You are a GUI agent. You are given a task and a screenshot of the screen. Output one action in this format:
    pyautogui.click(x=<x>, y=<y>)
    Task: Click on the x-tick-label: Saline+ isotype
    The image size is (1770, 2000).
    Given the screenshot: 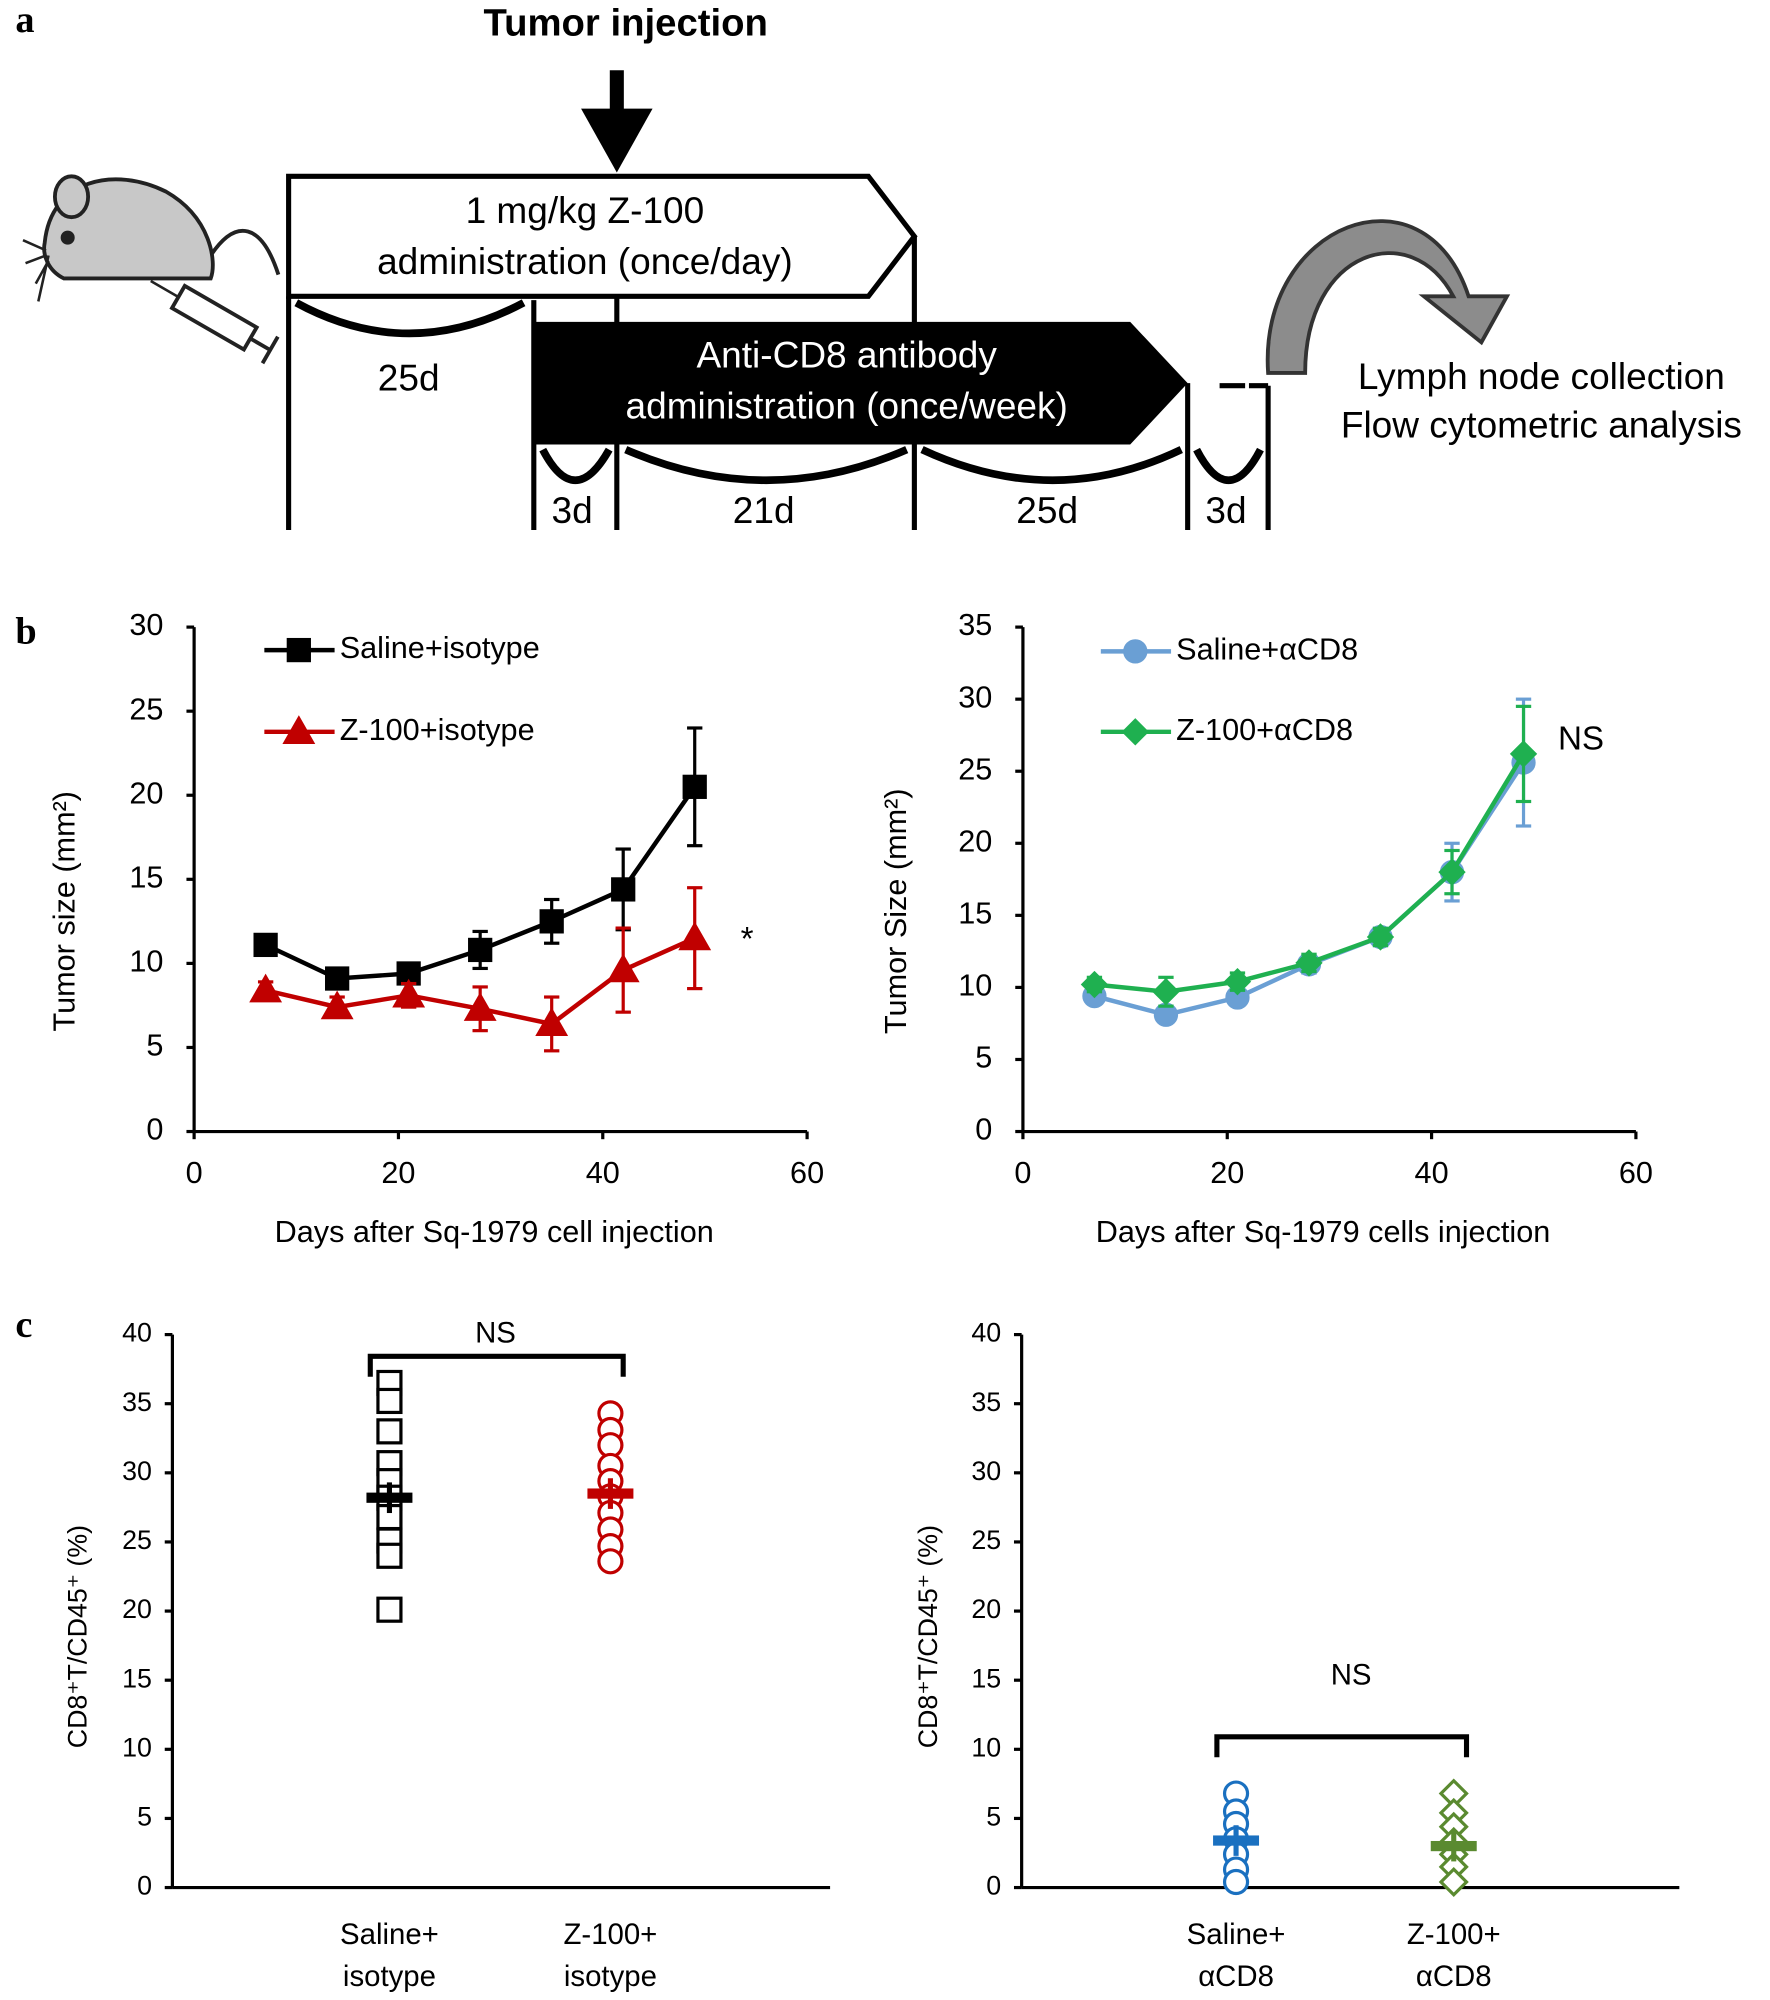 What is the action you would take?
    pyautogui.click(x=389, y=1955)
    